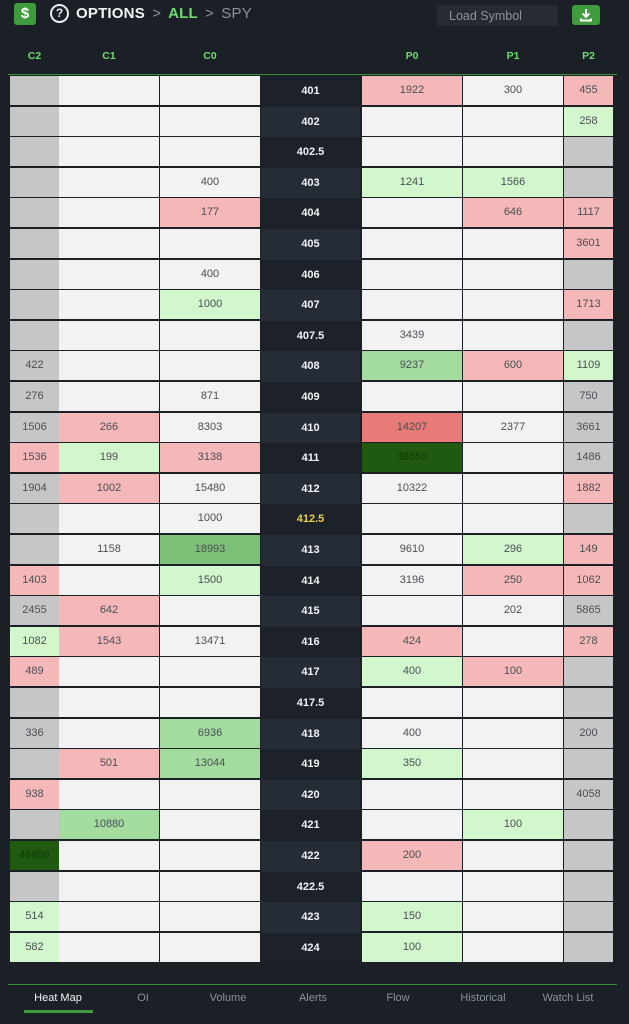 The height and width of the screenshot is (1024, 629). Describe the element at coordinates (34, 794) in the screenshot. I see `heat-cell-c2: 938` at that location.